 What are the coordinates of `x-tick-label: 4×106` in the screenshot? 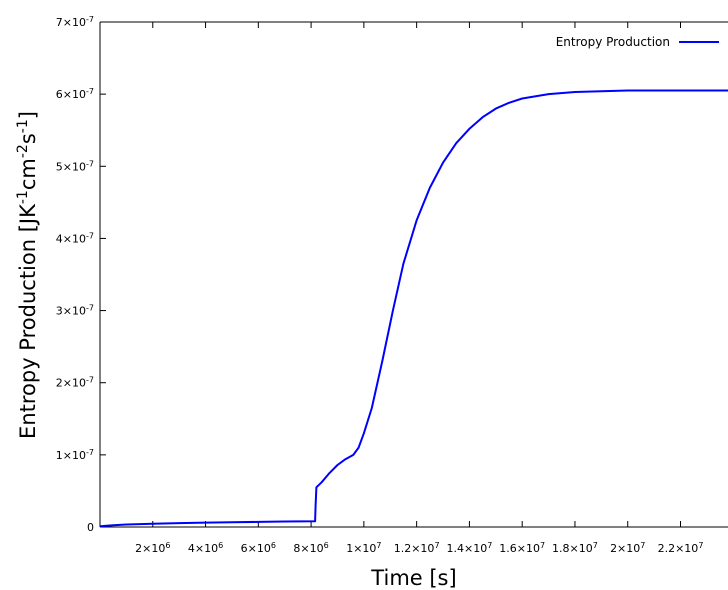 It's located at (205, 548).